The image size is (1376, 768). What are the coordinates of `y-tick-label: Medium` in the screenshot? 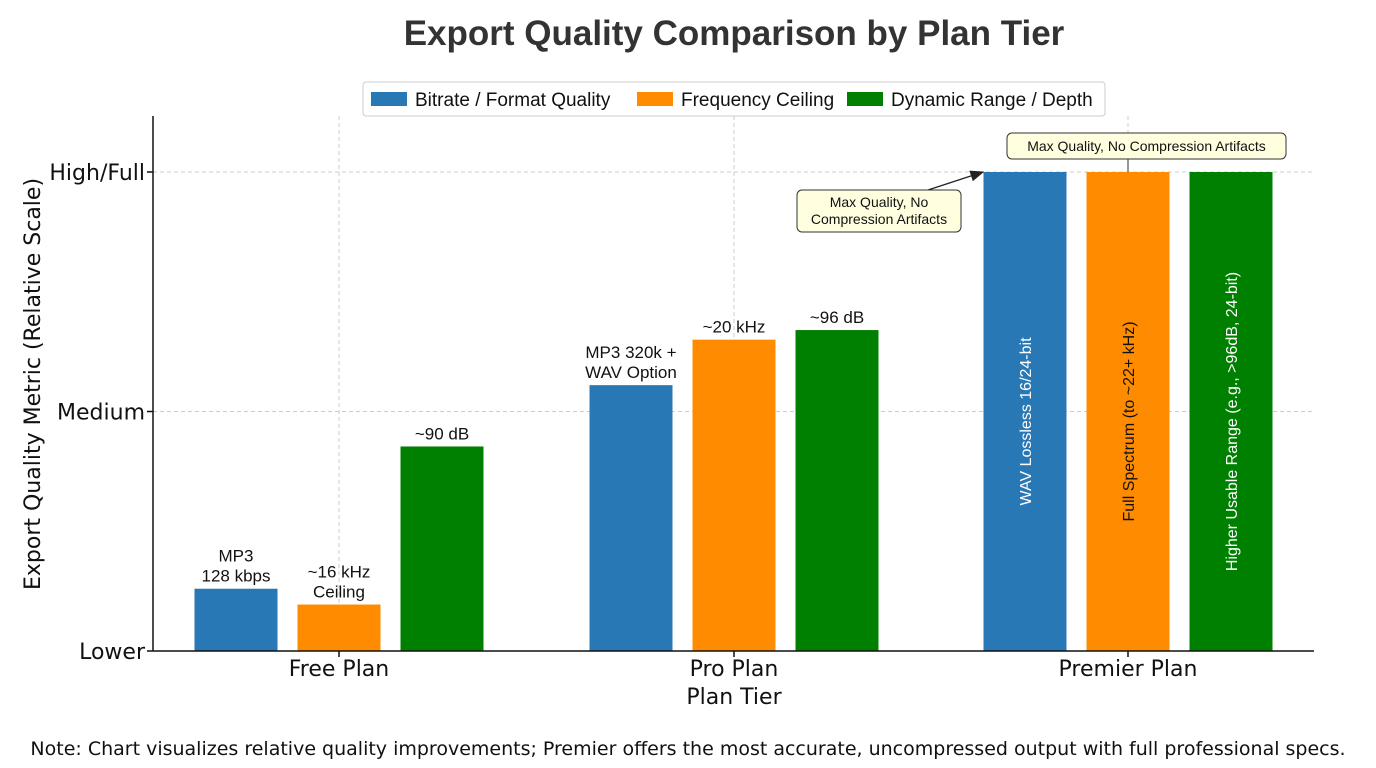 It's located at (101, 413).